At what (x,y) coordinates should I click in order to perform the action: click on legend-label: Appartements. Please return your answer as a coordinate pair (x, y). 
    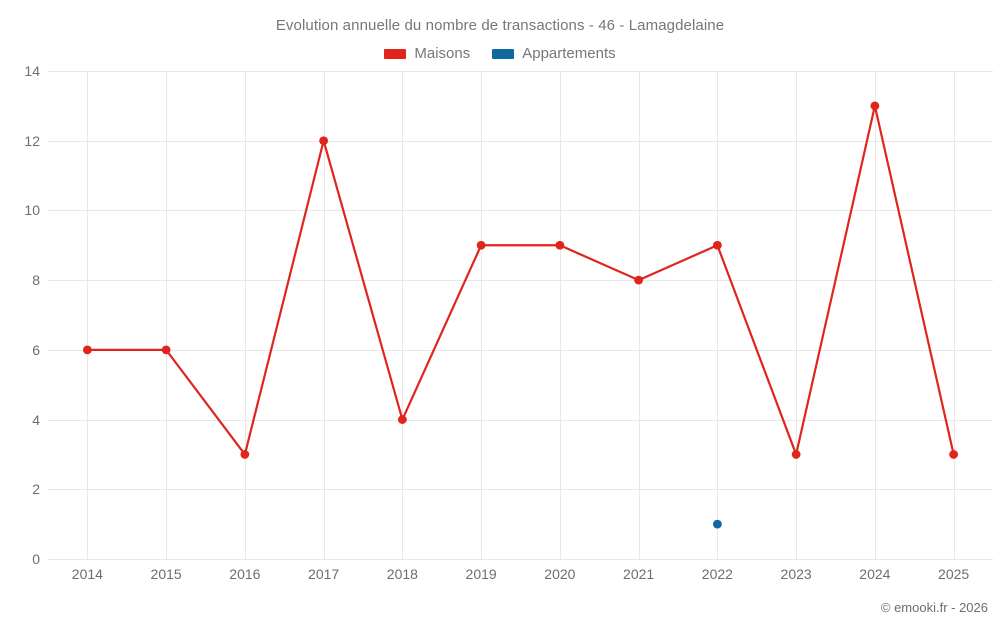
    Looking at the image, I should click on (569, 53).